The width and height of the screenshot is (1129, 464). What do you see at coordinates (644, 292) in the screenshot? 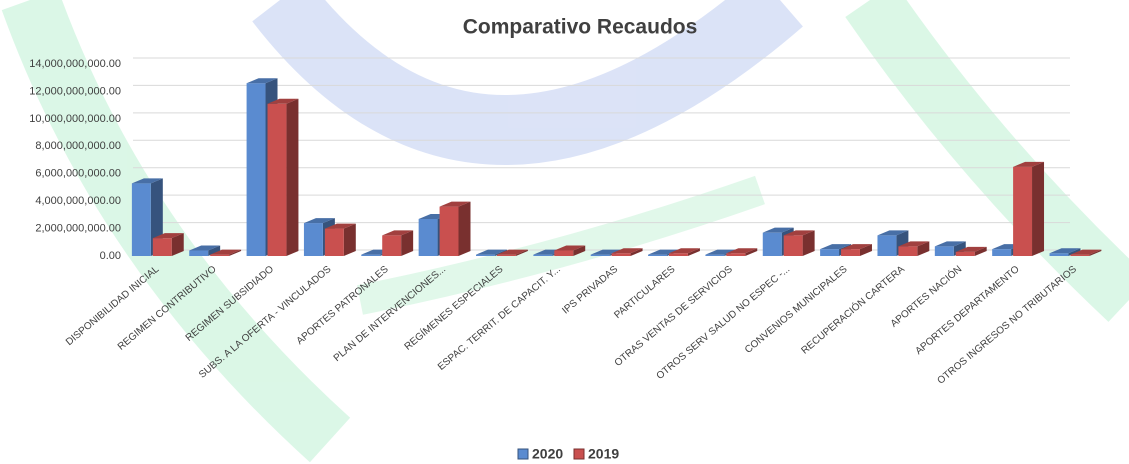
I see `x-tick-label: PARTICULARES` at bounding box center [644, 292].